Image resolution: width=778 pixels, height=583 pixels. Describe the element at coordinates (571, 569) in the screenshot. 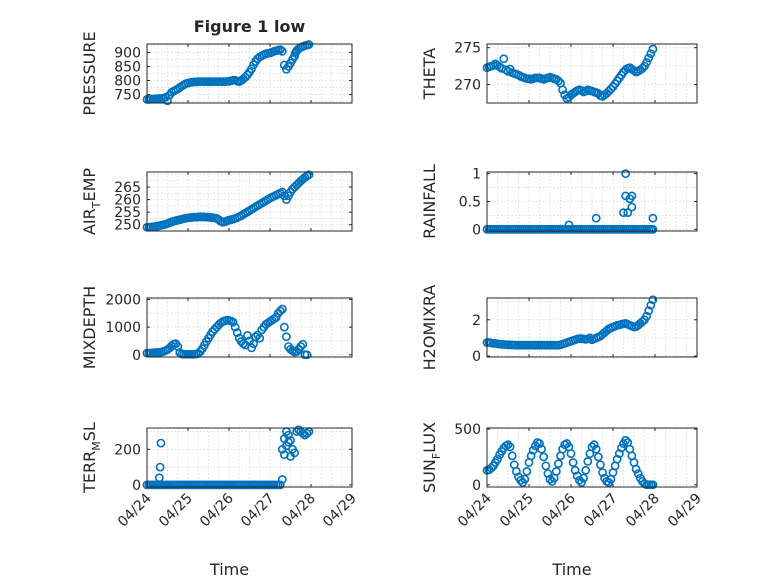

I see `x-axis-label: Time` at that location.